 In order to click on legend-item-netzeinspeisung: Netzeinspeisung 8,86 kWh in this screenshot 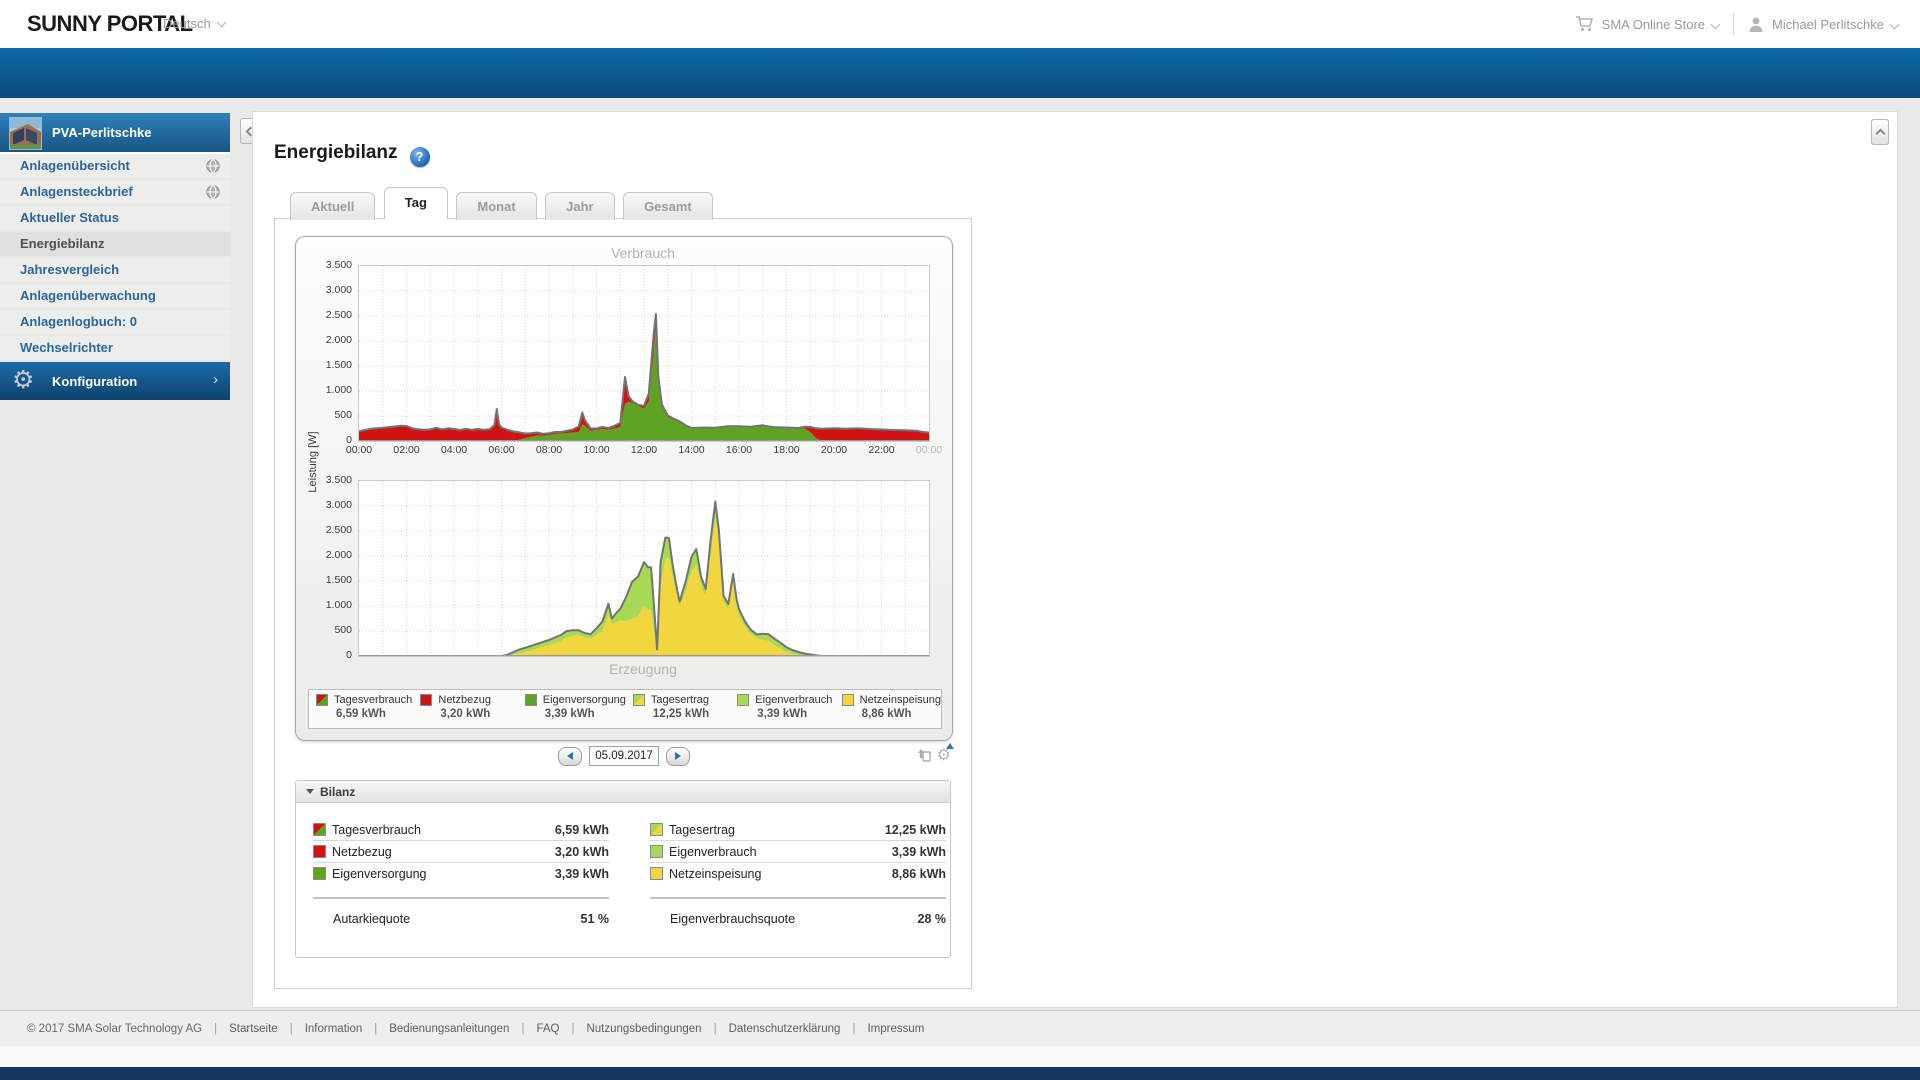, I will do `click(888, 709)`.